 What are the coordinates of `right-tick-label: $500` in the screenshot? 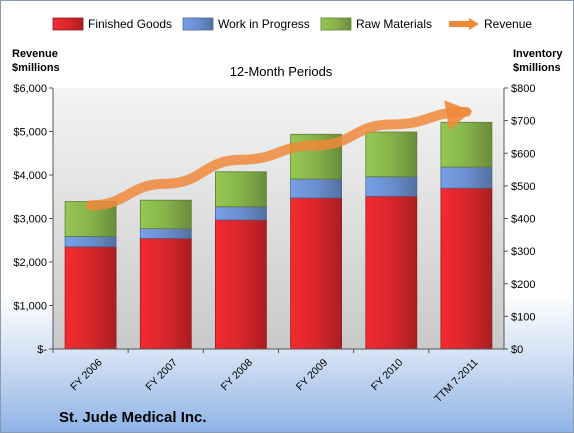 It's located at (523, 187).